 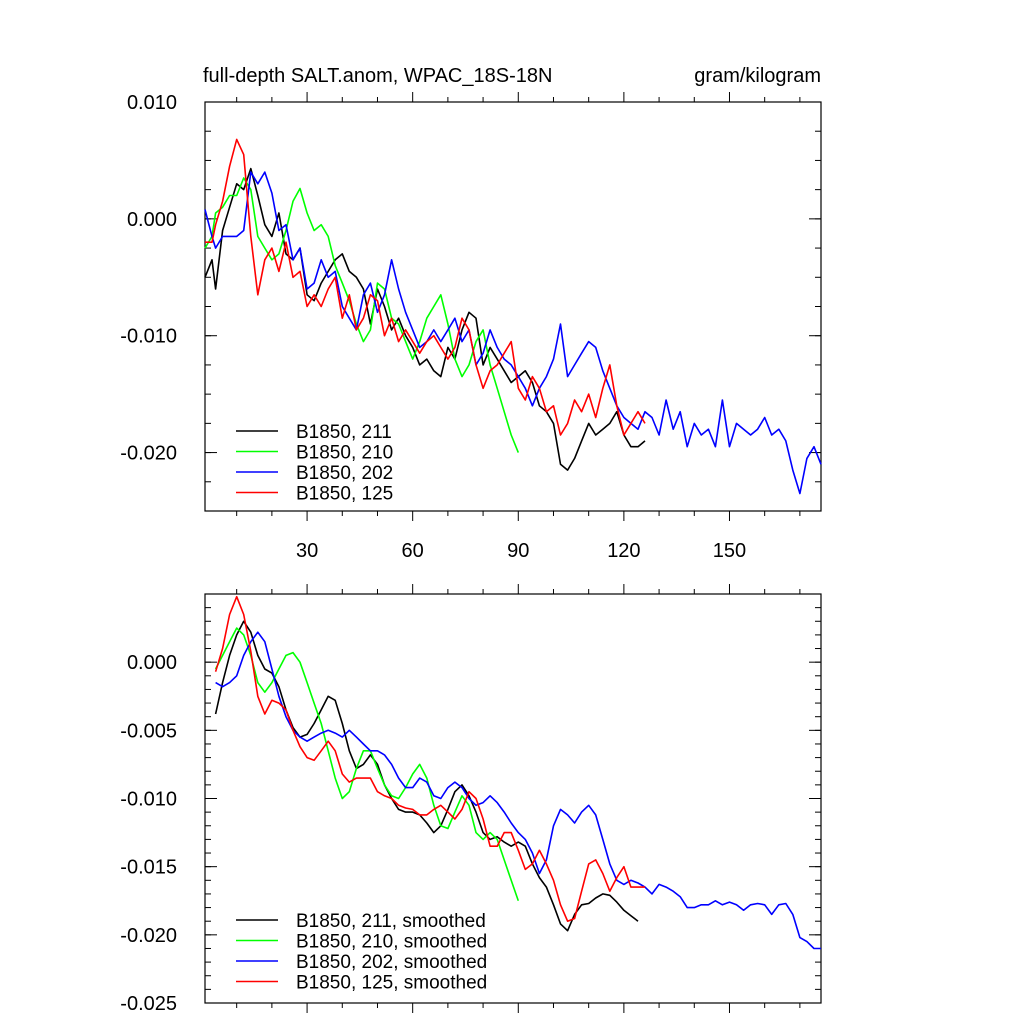 What do you see at coordinates (344, 432) in the screenshot?
I see `legend-label-1: B1850, 211` at bounding box center [344, 432].